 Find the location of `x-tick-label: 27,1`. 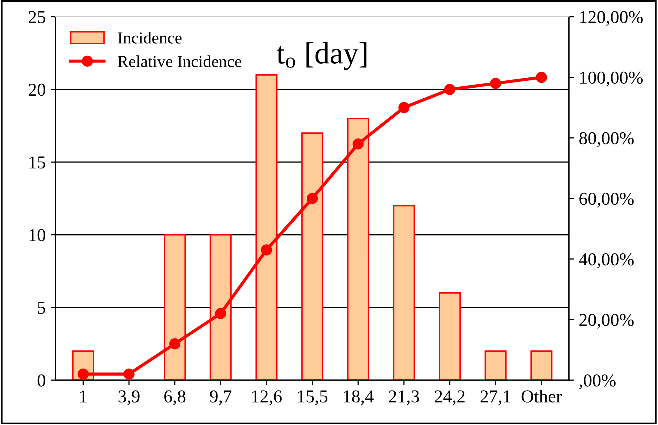

x-tick-label: 27,1 is located at coordinates (495, 398).